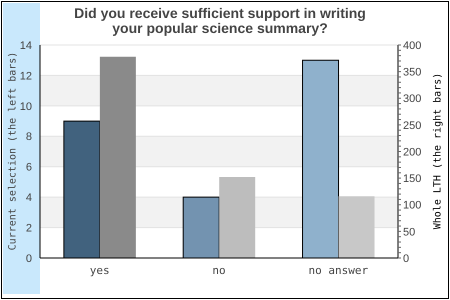 The width and height of the screenshot is (450, 300). What do you see at coordinates (412, 99) in the screenshot?
I see `y2-tick-label: 300` at bounding box center [412, 99].